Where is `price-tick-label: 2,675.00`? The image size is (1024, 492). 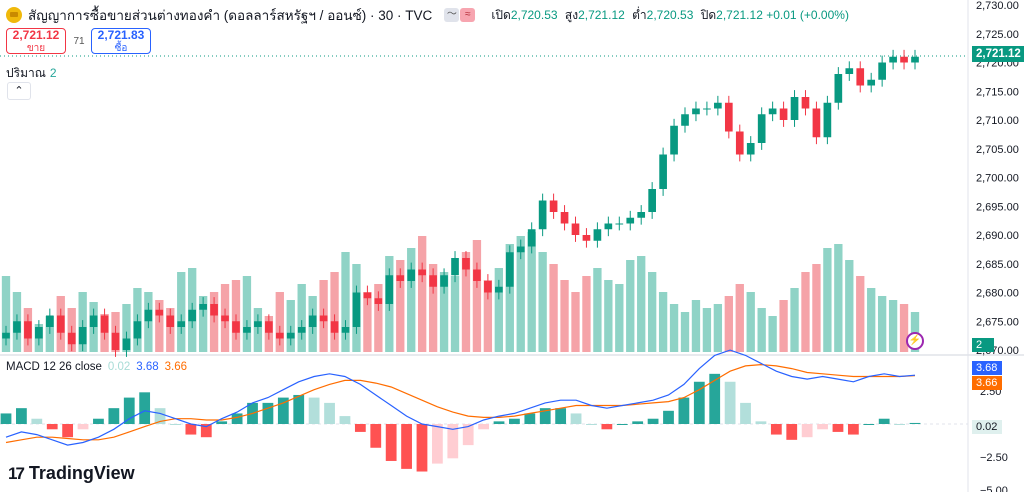 price-tick-label: 2,675.00 is located at coordinates (997, 322).